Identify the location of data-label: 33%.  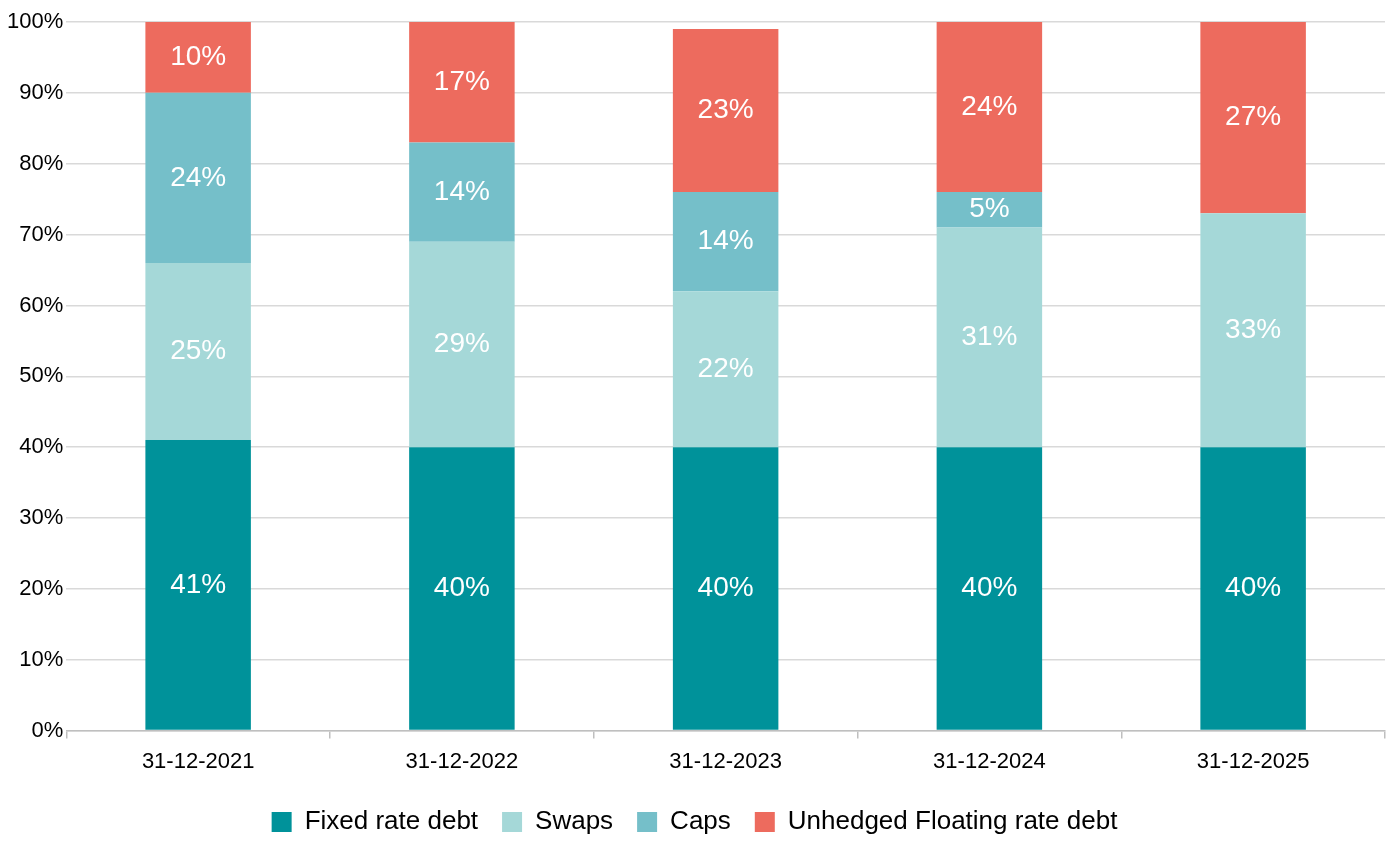
(1253, 328).